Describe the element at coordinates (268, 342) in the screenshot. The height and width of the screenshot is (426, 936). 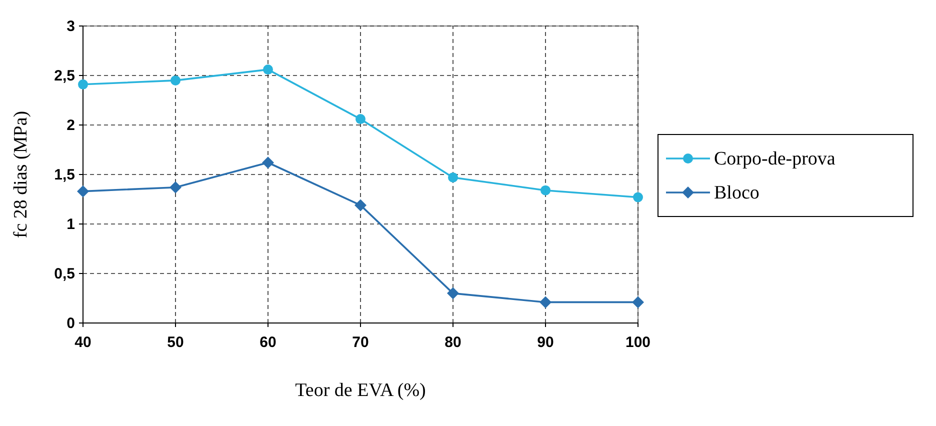
I see `x-tick-label: 60` at that location.